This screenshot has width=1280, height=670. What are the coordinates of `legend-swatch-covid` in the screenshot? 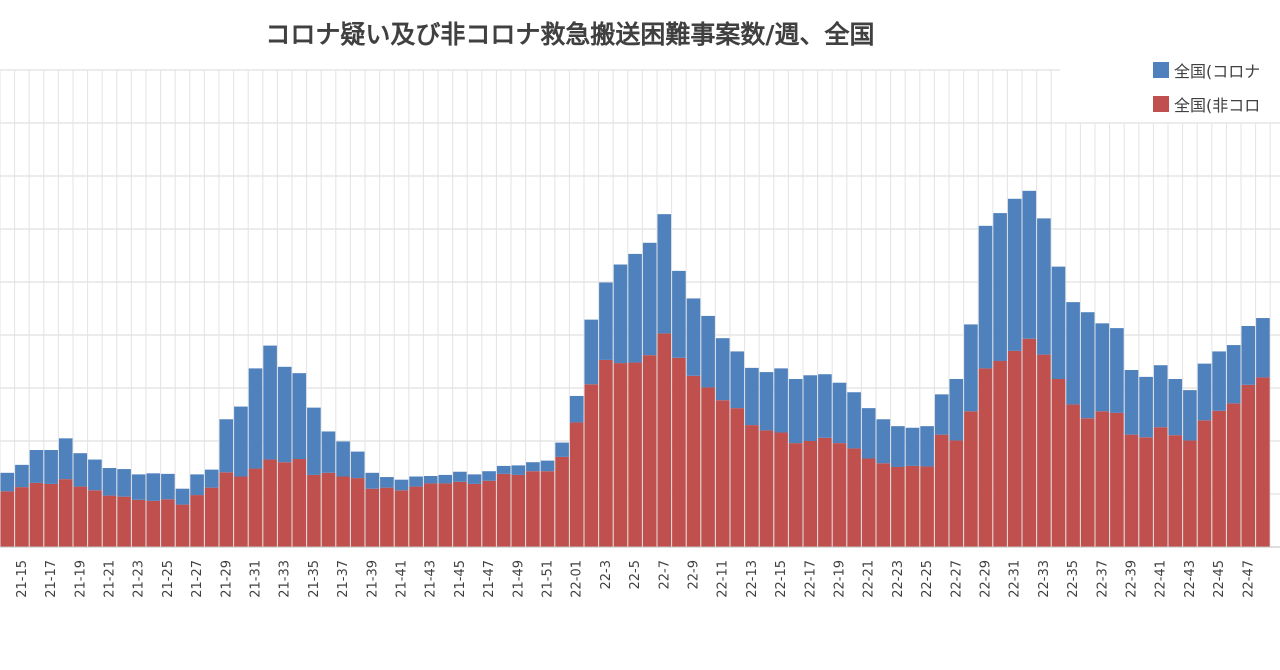 It's located at (1161, 70).